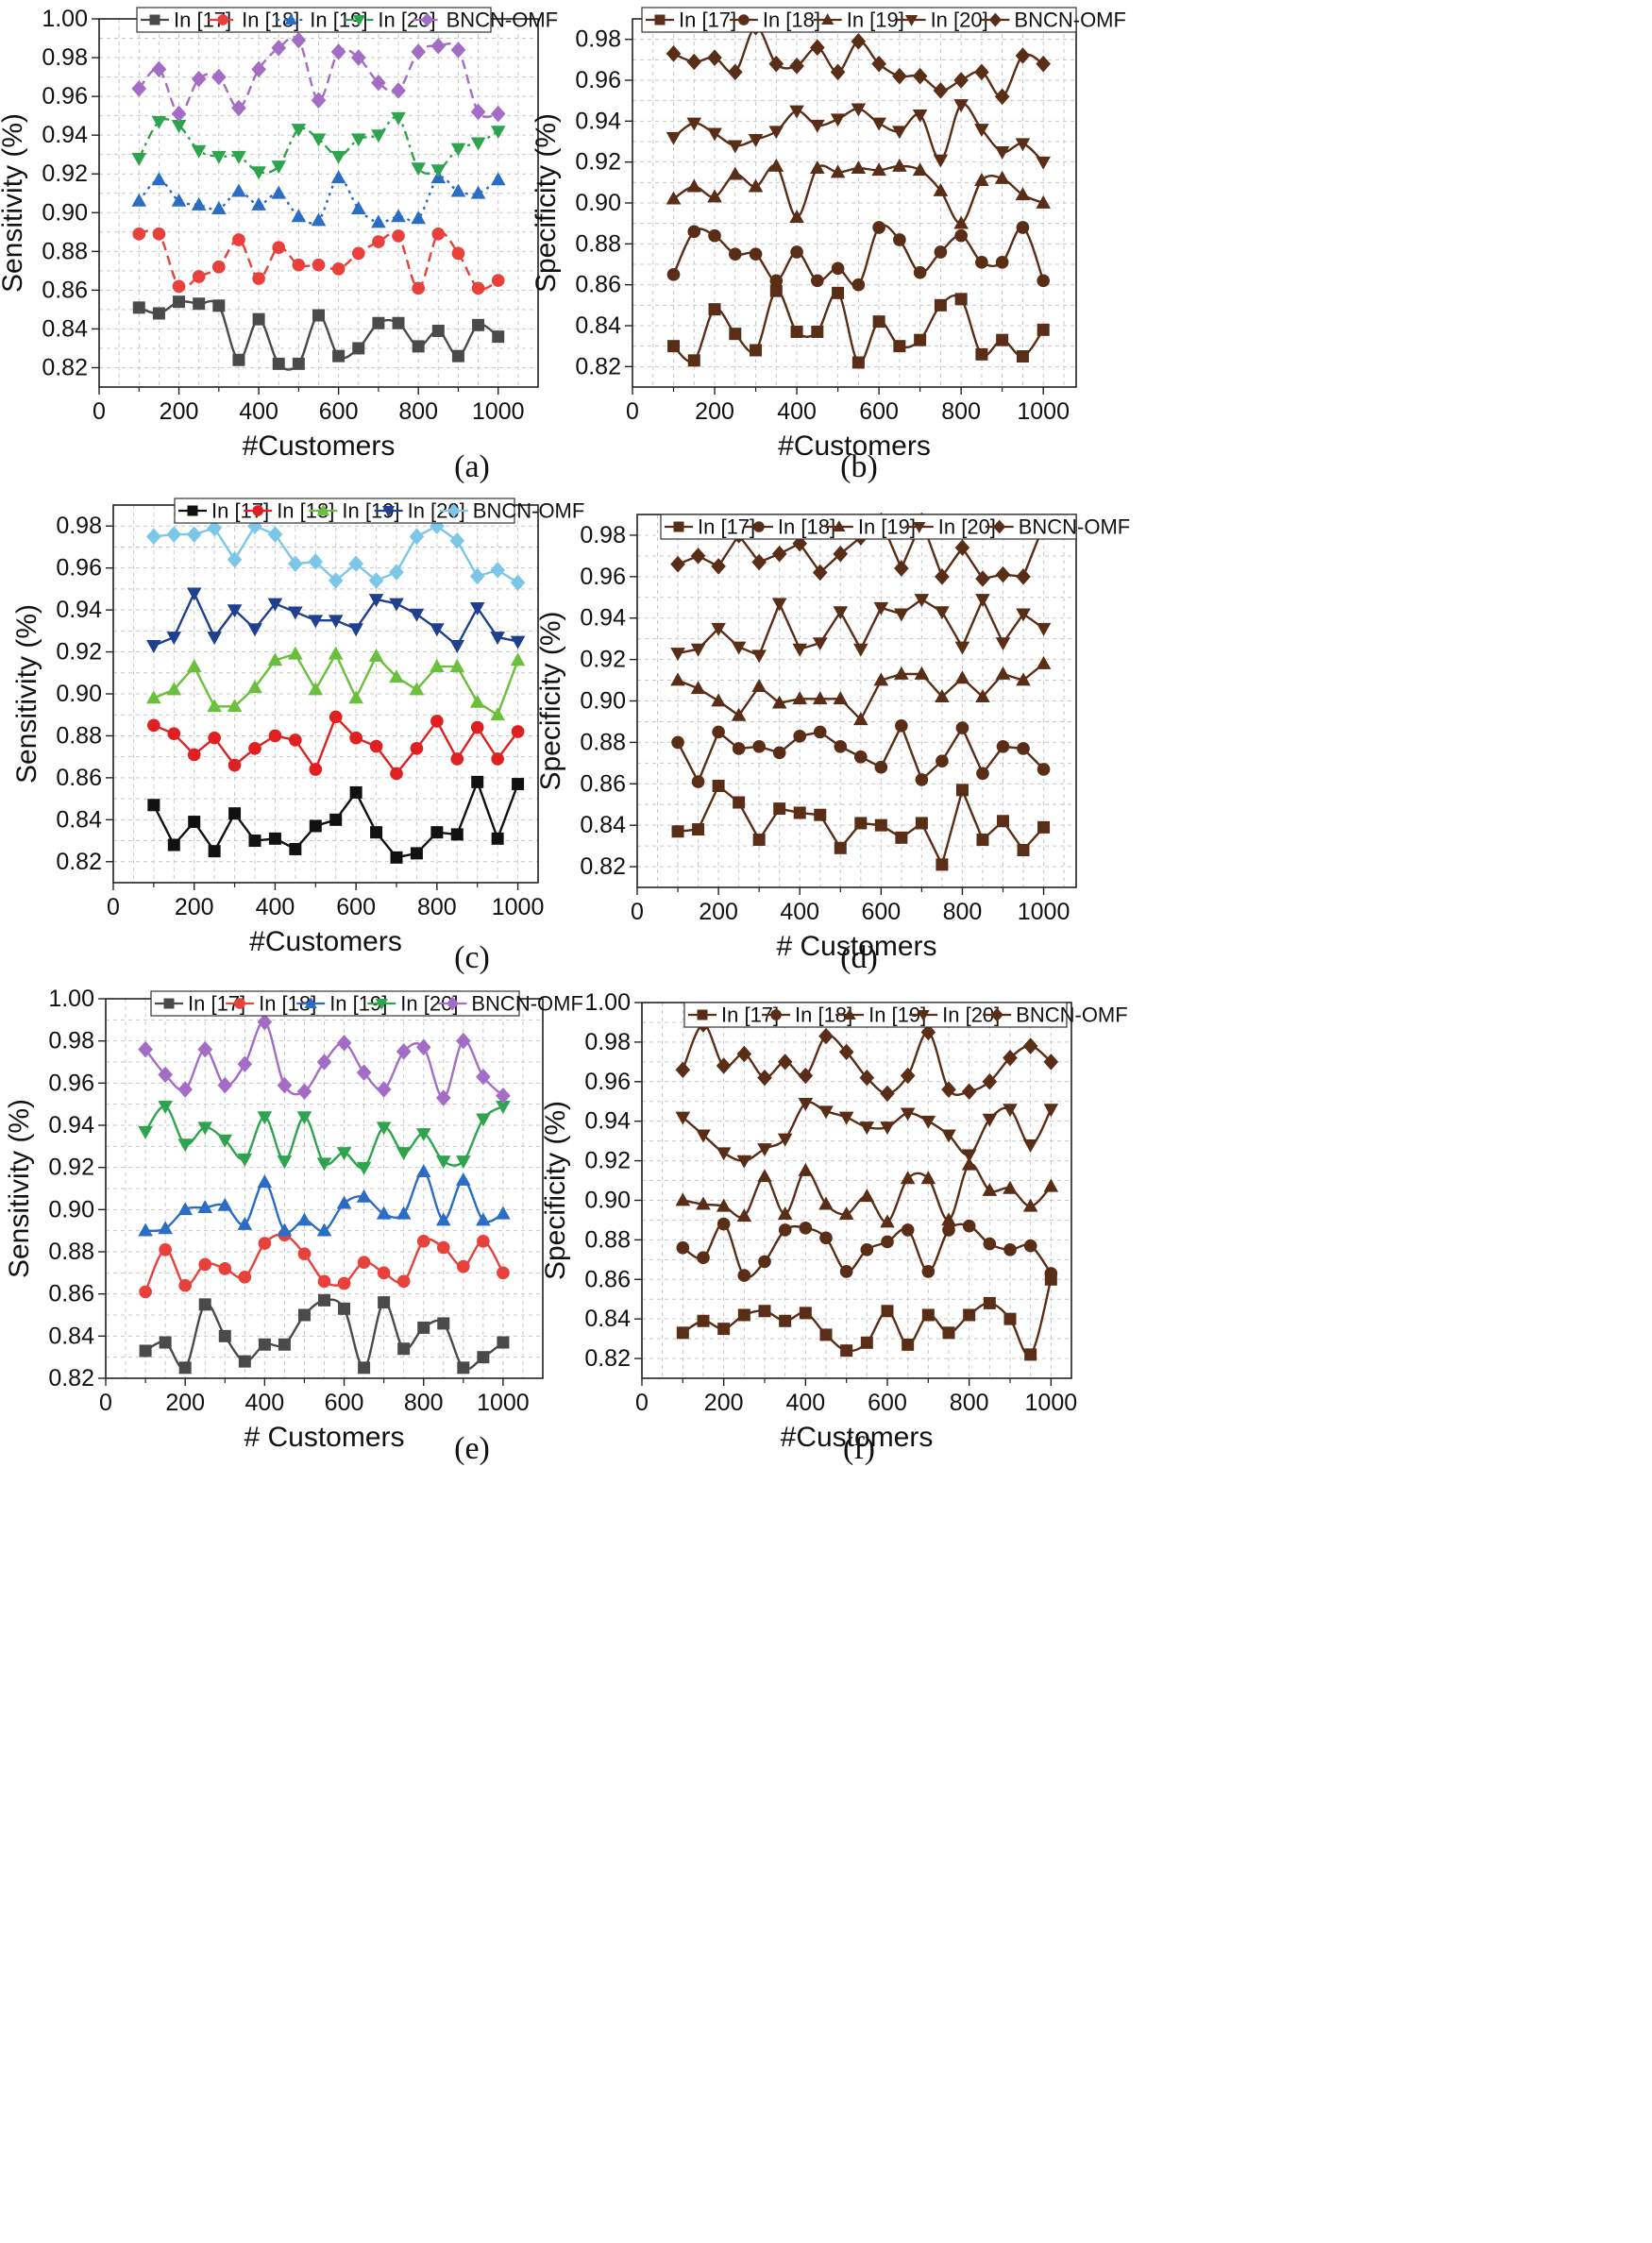 The height and width of the screenshot is (2243, 1652). Describe the element at coordinates (1070, 20) in the screenshot. I see `legend-label: BNCN-OMF` at that location.